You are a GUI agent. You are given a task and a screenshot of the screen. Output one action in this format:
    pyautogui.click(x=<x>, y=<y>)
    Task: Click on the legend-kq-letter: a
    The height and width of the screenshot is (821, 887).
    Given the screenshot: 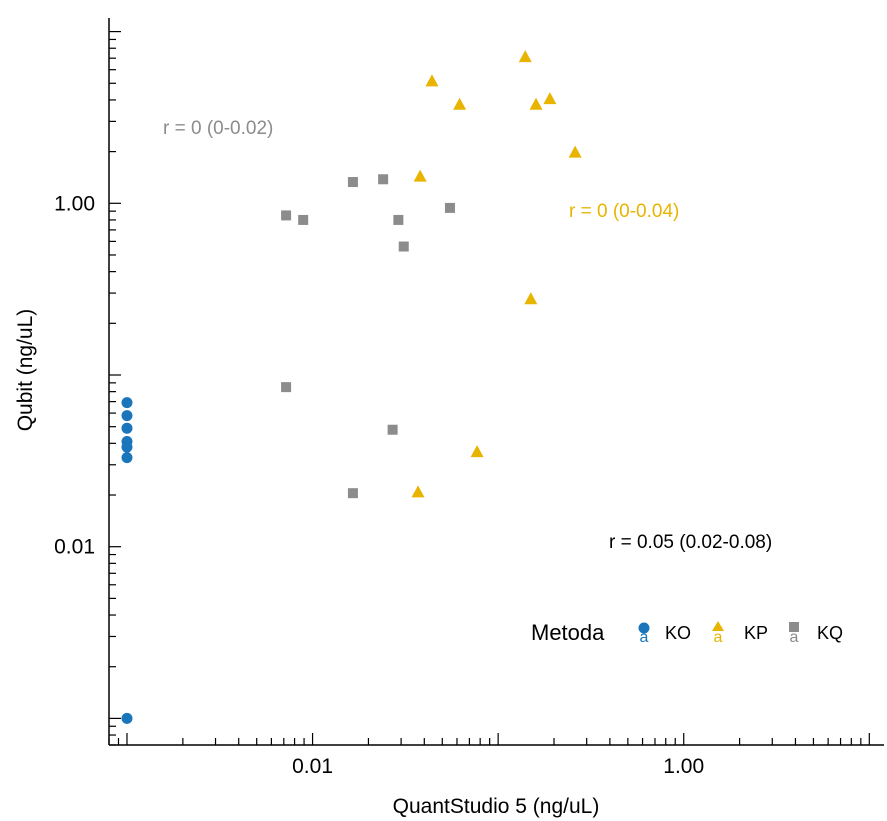 What is the action you would take?
    pyautogui.click(x=794, y=637)
    